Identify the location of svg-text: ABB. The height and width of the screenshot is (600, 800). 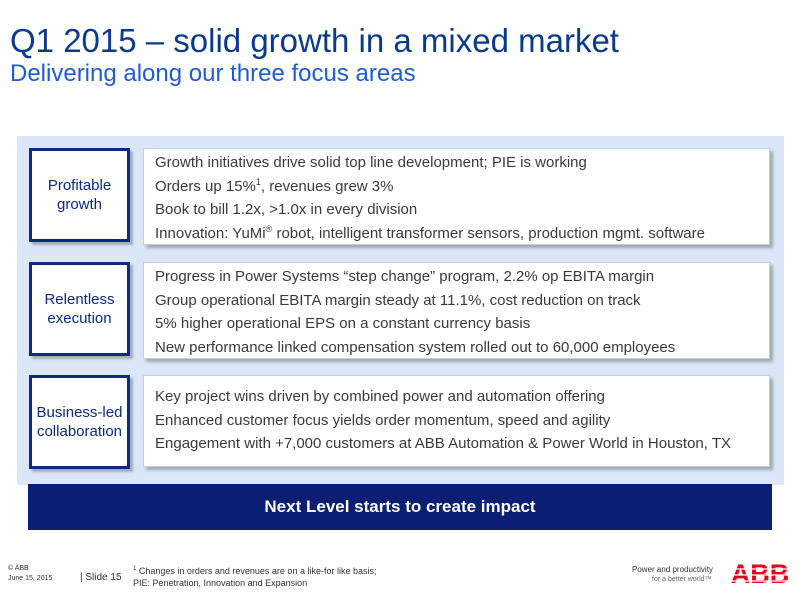
(760, 573).